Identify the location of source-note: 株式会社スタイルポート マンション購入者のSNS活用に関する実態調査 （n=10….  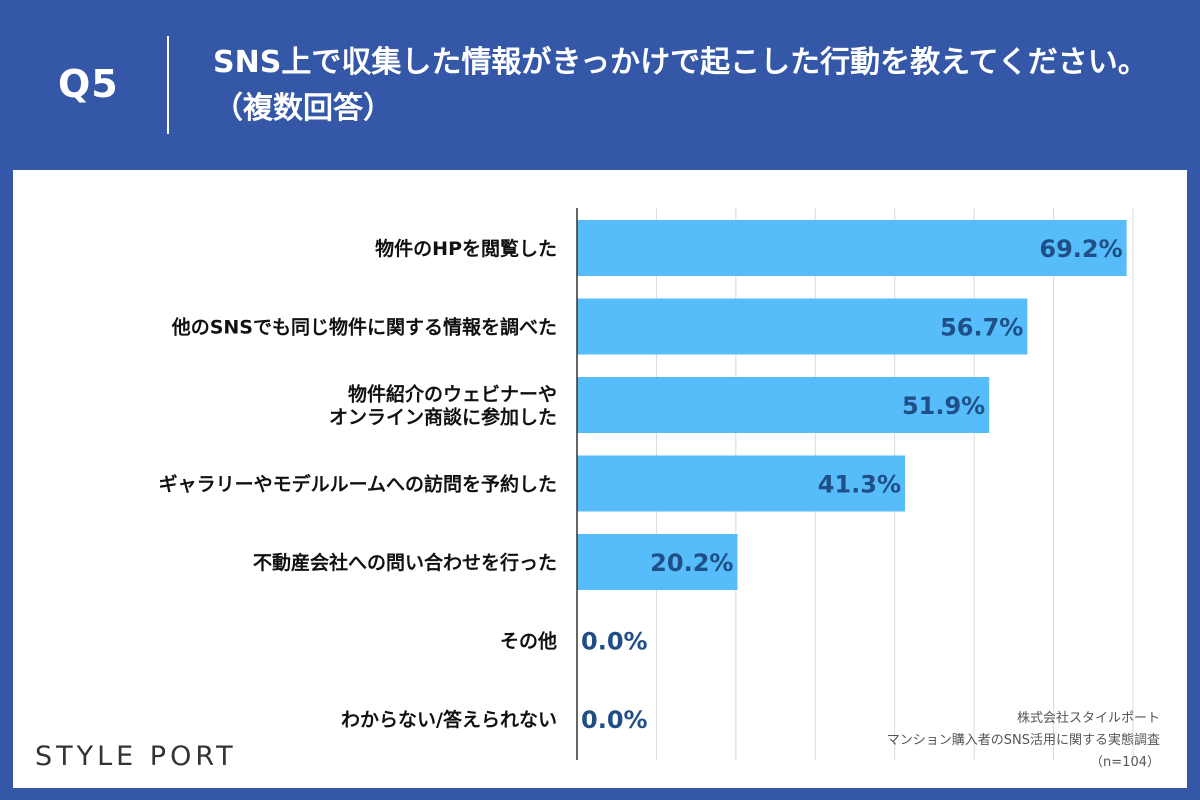
(950, 741).